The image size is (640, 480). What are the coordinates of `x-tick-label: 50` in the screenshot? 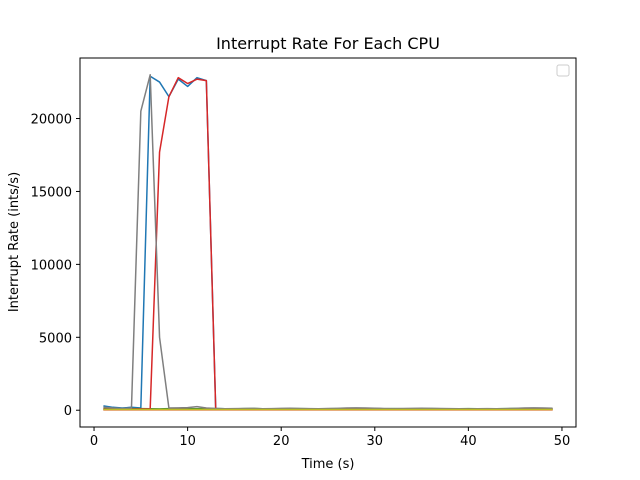 It's located at (562, 441).